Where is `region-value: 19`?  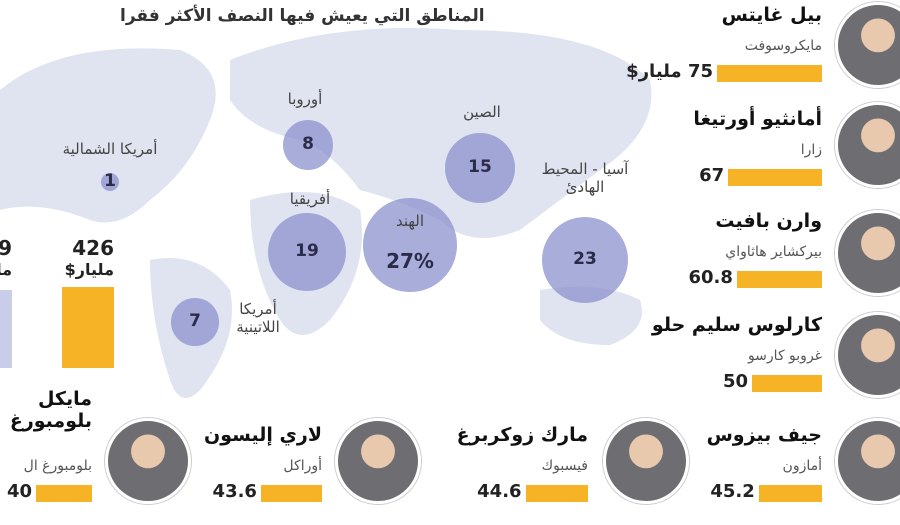
region-value: 19 is located at coordinates (307, 251).